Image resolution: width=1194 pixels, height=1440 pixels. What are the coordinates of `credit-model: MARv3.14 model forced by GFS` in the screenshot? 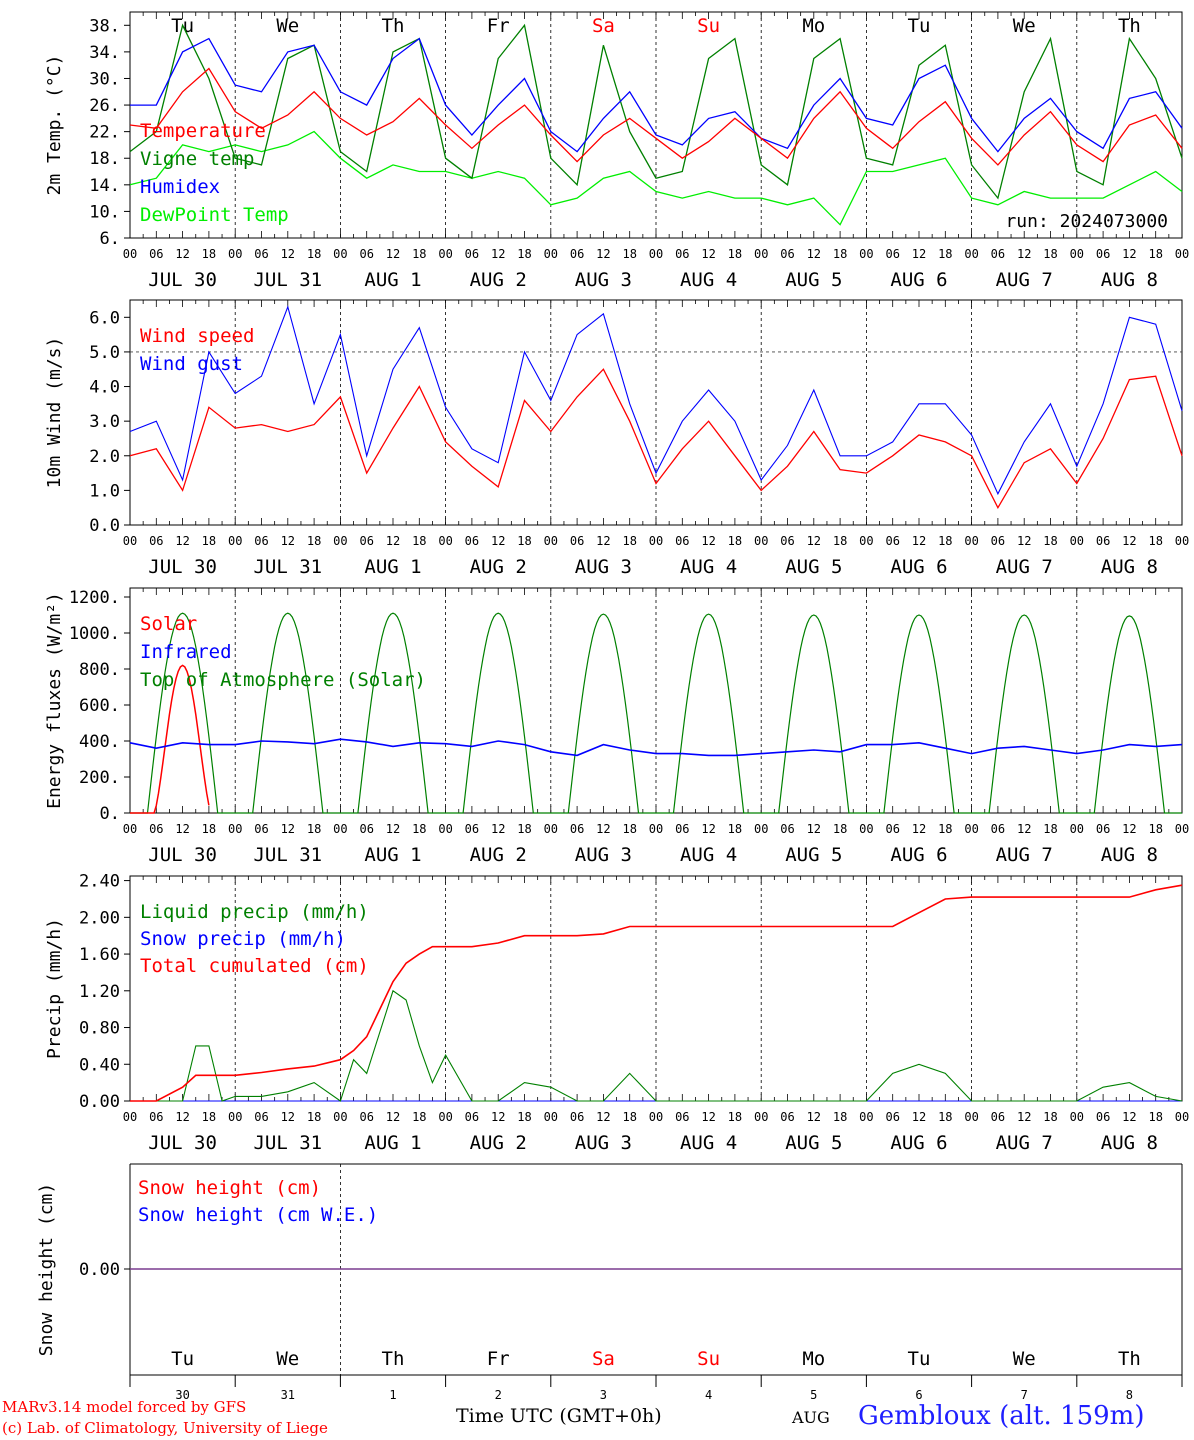 It's located at (124, 1407).